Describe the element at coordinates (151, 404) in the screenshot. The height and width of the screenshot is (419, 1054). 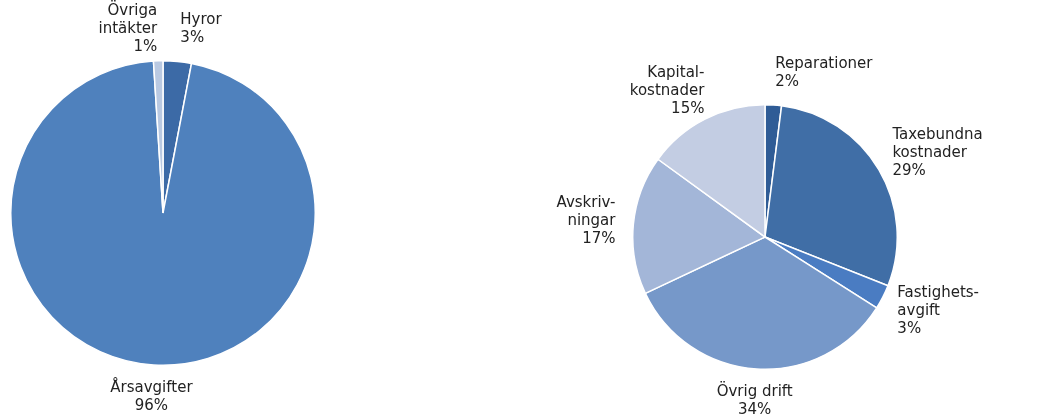
I see `data-label: 96%` at that location.